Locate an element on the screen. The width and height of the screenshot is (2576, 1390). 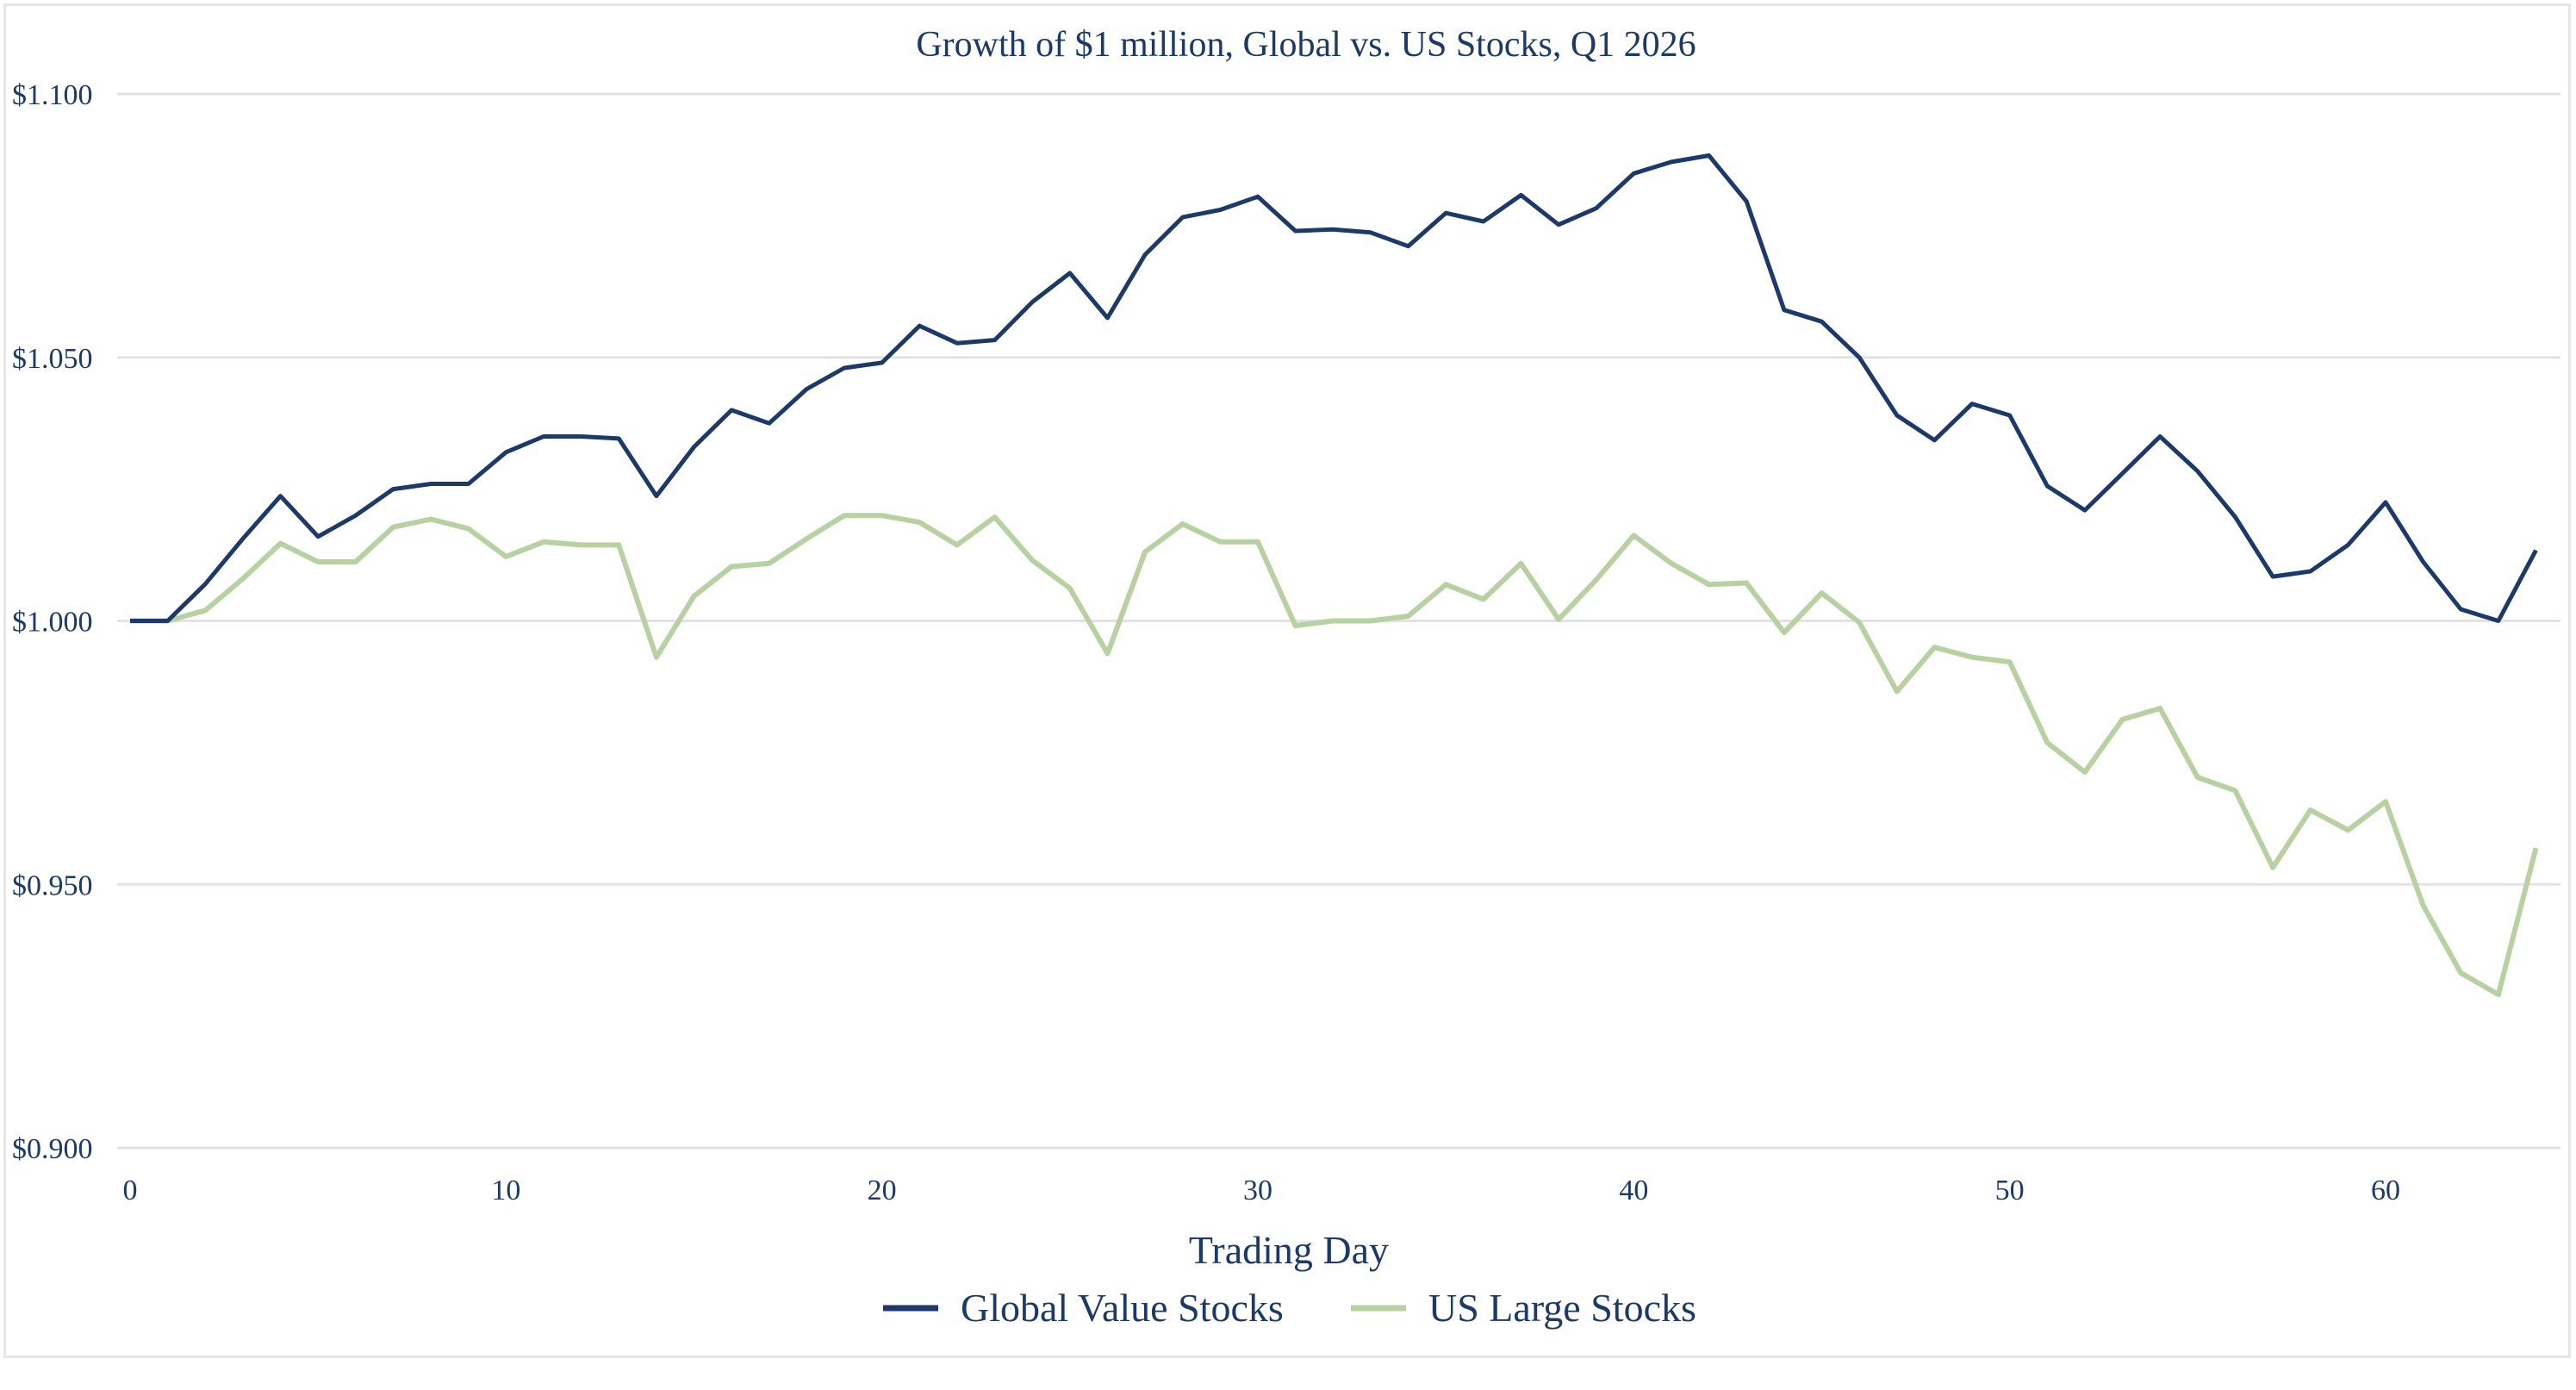
y-tick-label: $0.900 is located at coordinates (53, 1149).